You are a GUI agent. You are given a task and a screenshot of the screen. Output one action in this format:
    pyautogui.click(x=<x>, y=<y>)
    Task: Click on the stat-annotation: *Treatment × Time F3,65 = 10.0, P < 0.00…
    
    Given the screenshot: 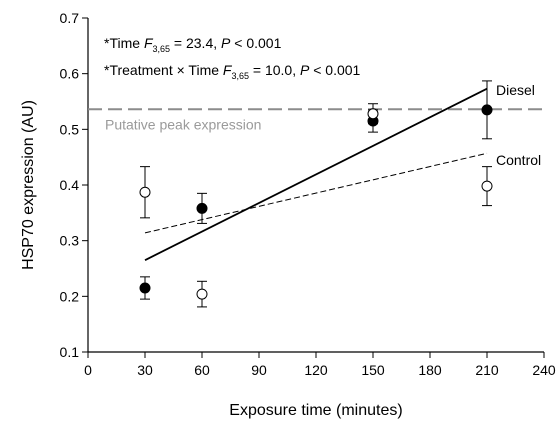 What is the action you would take?
    pyautogui.click(x=232, y=71)
    